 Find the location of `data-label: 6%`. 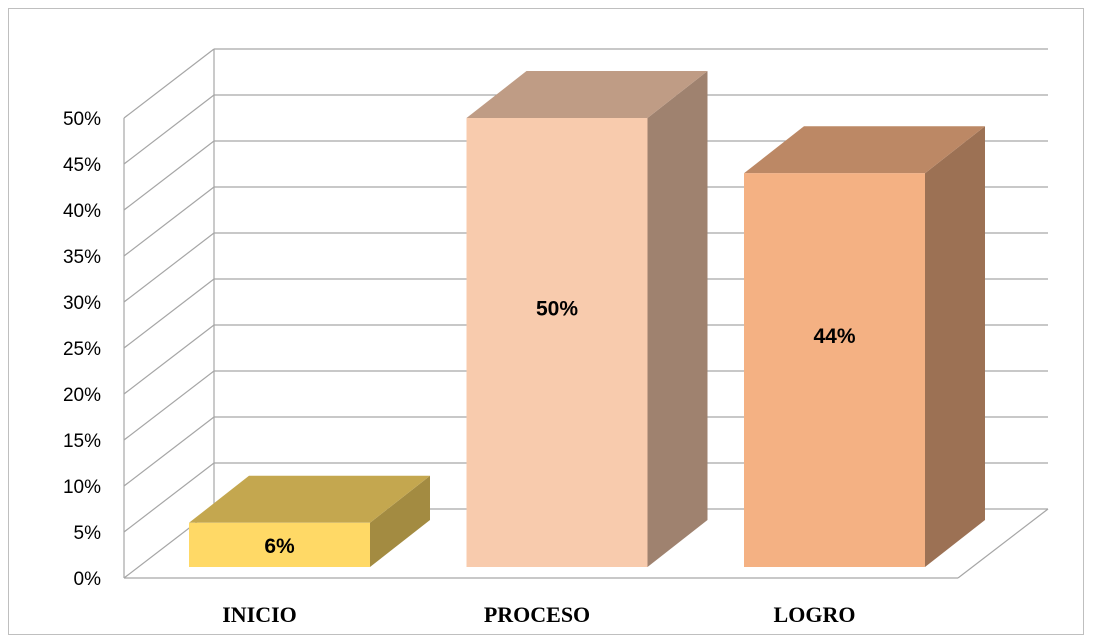

data-label: 6% is located at coordinates (279, 546).